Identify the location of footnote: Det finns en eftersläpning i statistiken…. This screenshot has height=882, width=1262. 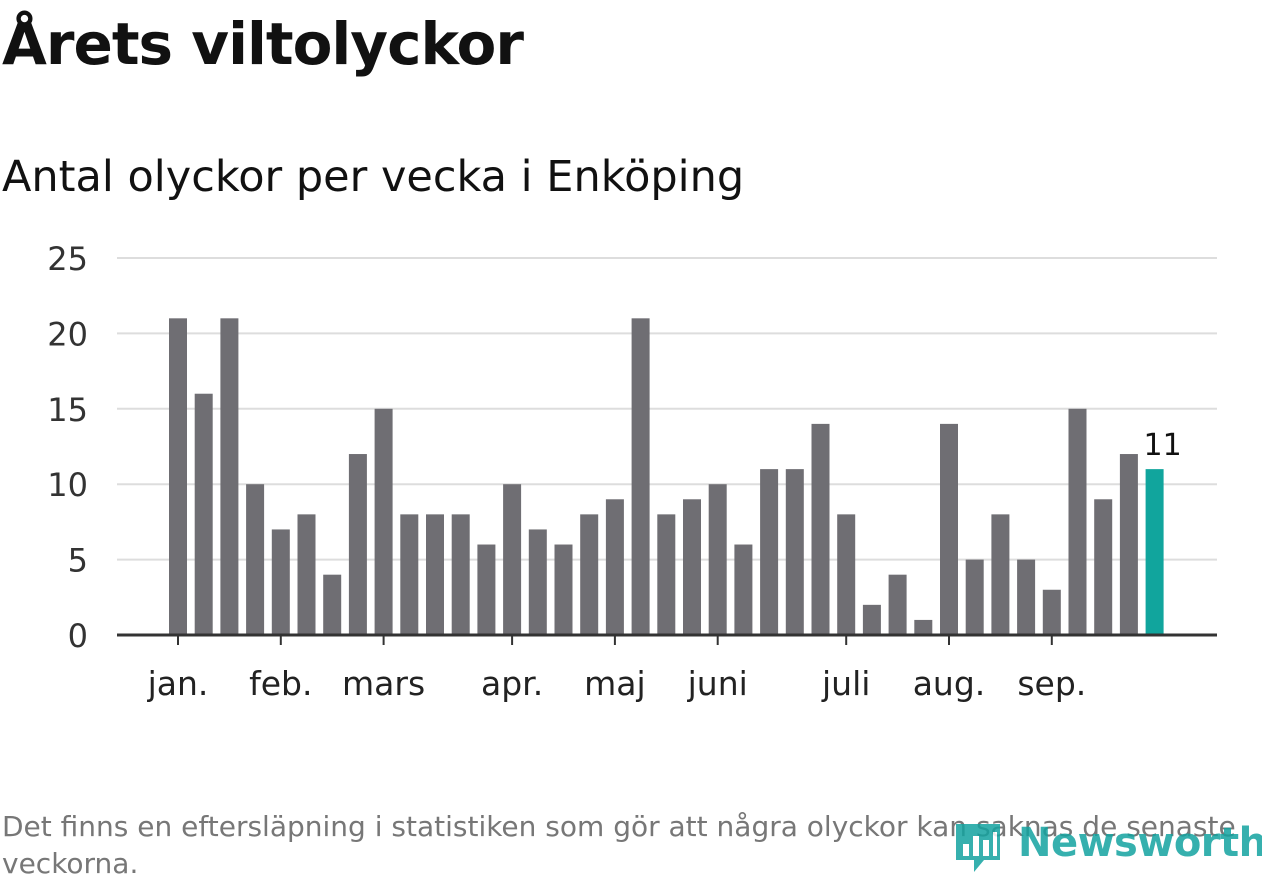
(619, 845).